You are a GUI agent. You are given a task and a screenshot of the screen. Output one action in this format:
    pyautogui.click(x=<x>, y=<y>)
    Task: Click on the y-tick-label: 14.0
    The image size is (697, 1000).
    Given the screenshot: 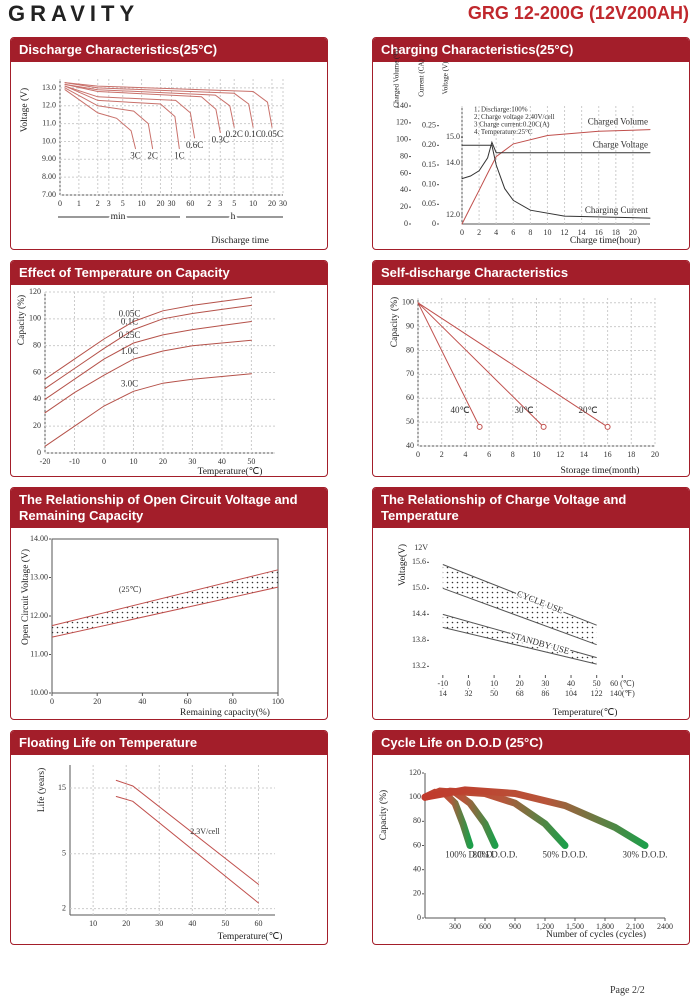 What is the action you would take?
    pyautogui.click(x=453, y=162)
    